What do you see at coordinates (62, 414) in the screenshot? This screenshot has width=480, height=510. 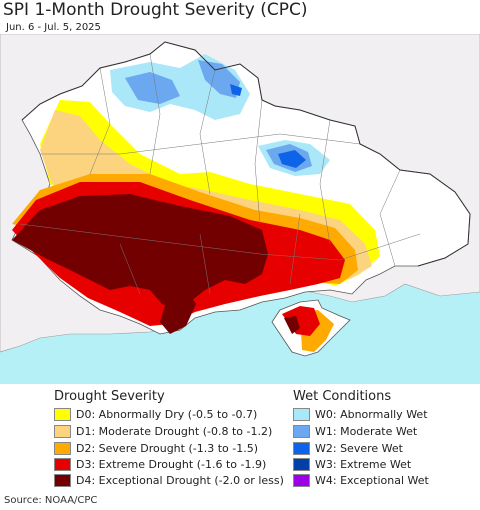 I see `swatch-d0` at bounding box center [62, 414].